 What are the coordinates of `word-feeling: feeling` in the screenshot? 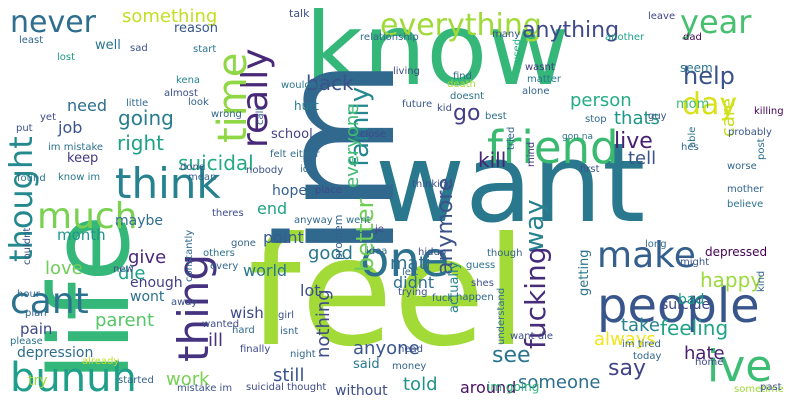 It's located at (694, 328).